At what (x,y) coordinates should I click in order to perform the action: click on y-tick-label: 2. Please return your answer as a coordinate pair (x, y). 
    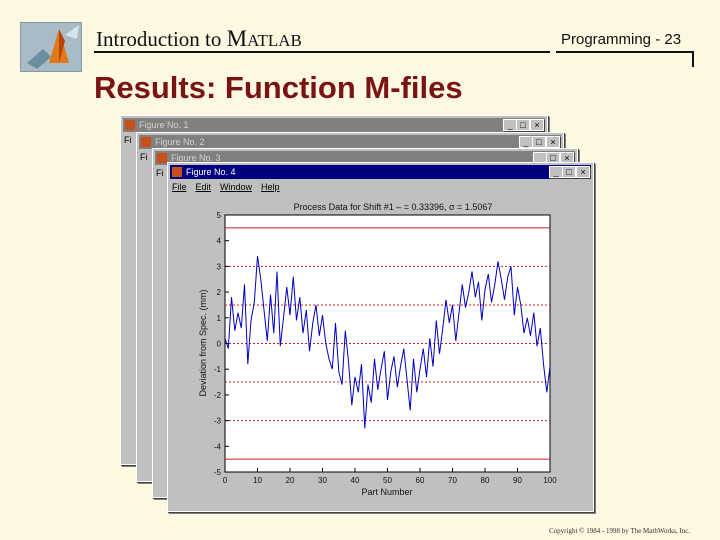
    Looking at the image, I should click on (219, 292).